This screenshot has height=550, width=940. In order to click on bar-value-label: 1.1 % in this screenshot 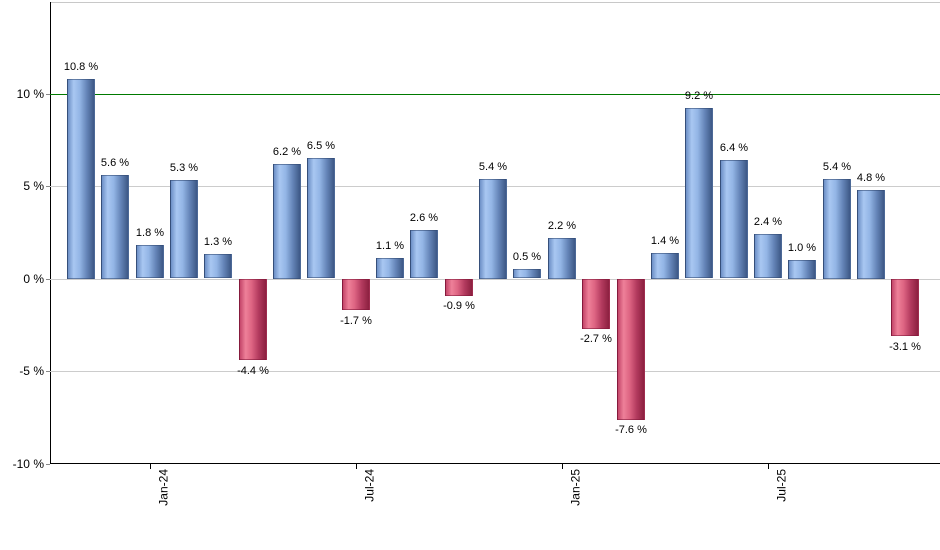, I will do `click(390, 246)`.